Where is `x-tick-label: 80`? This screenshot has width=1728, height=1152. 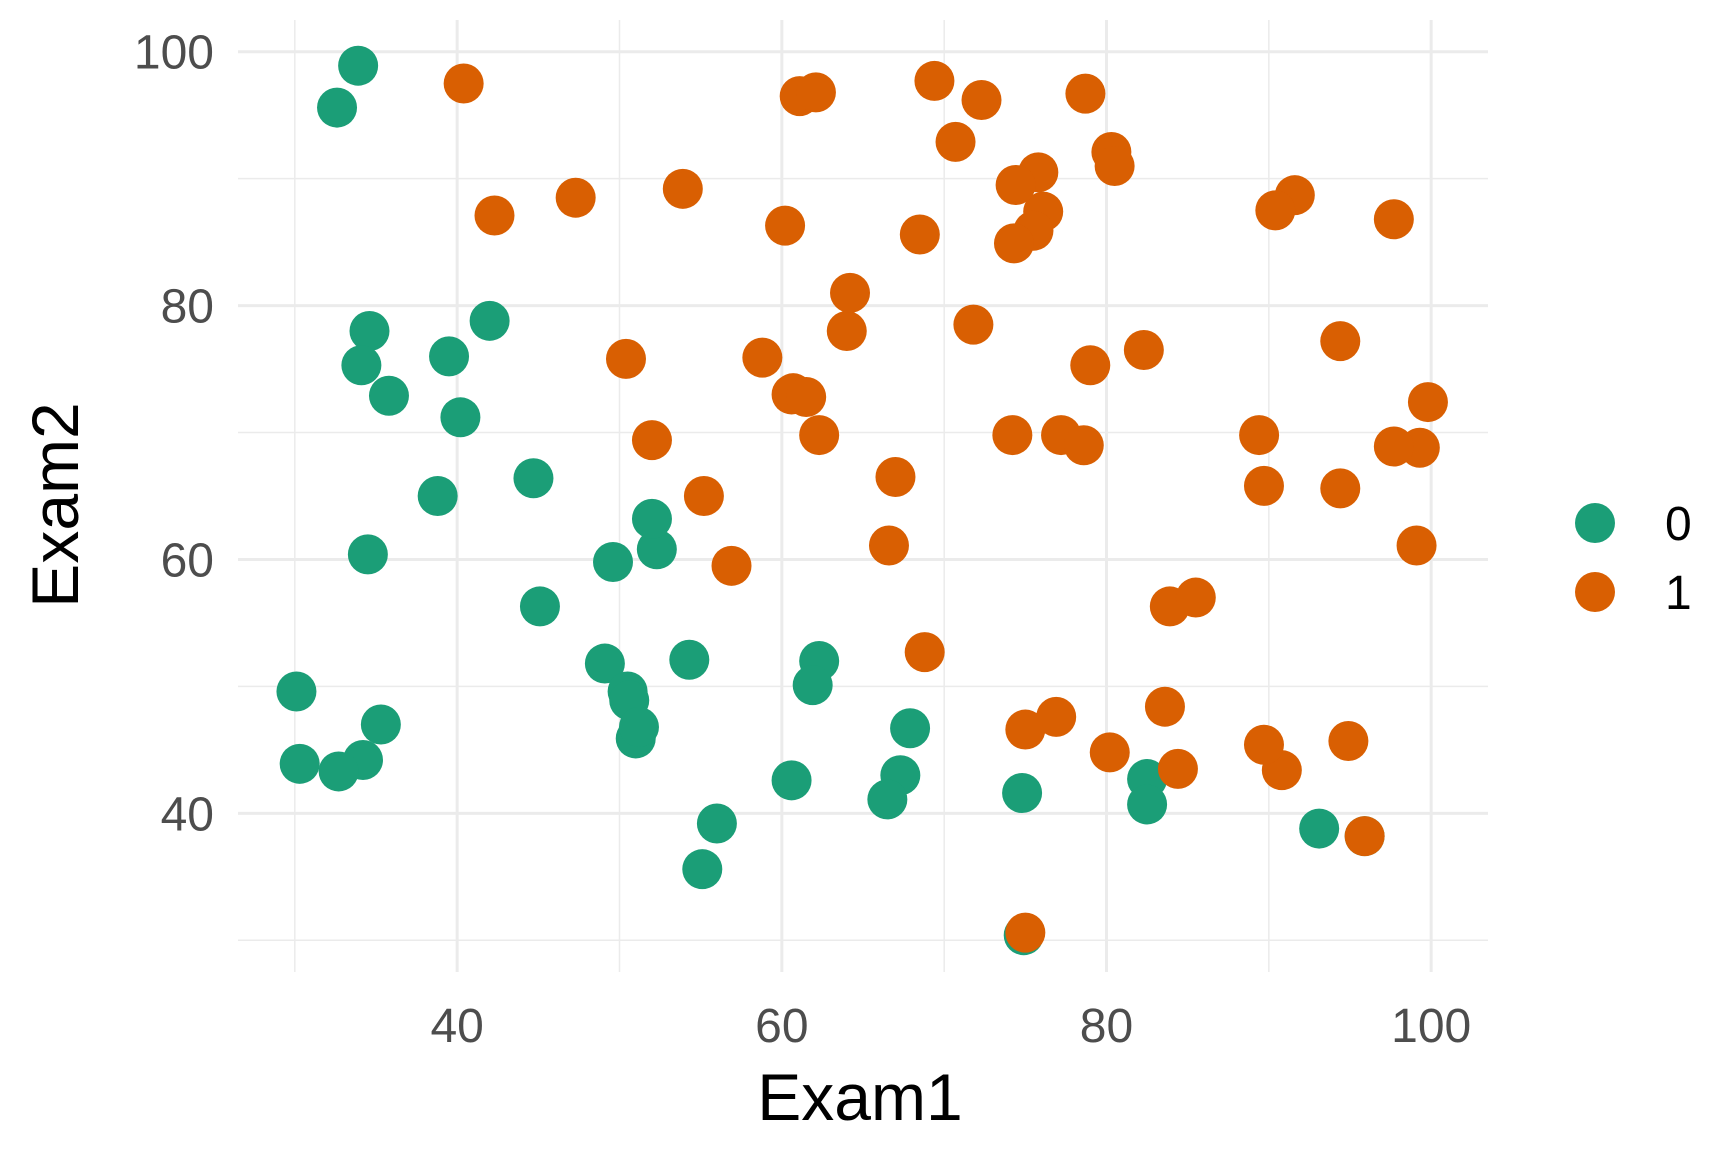 x-tick-label: 80 is located at coordinates (1106, 1026).